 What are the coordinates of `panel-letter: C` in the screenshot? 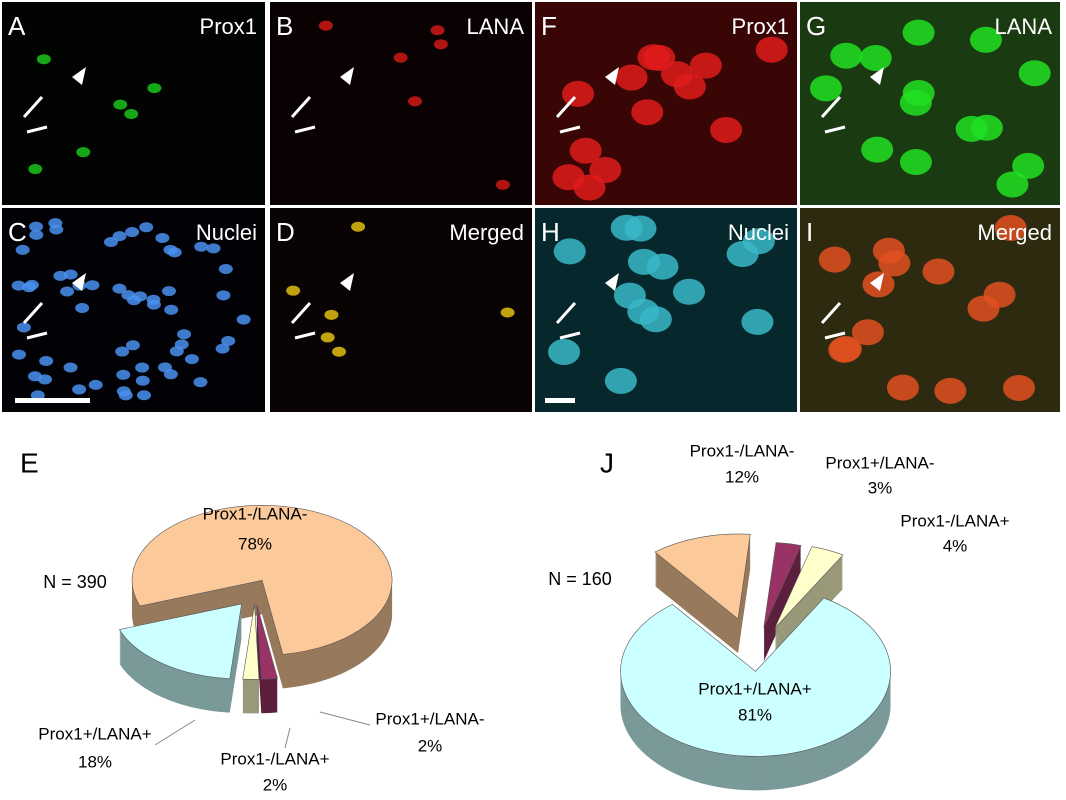 It's located at (17, 232).